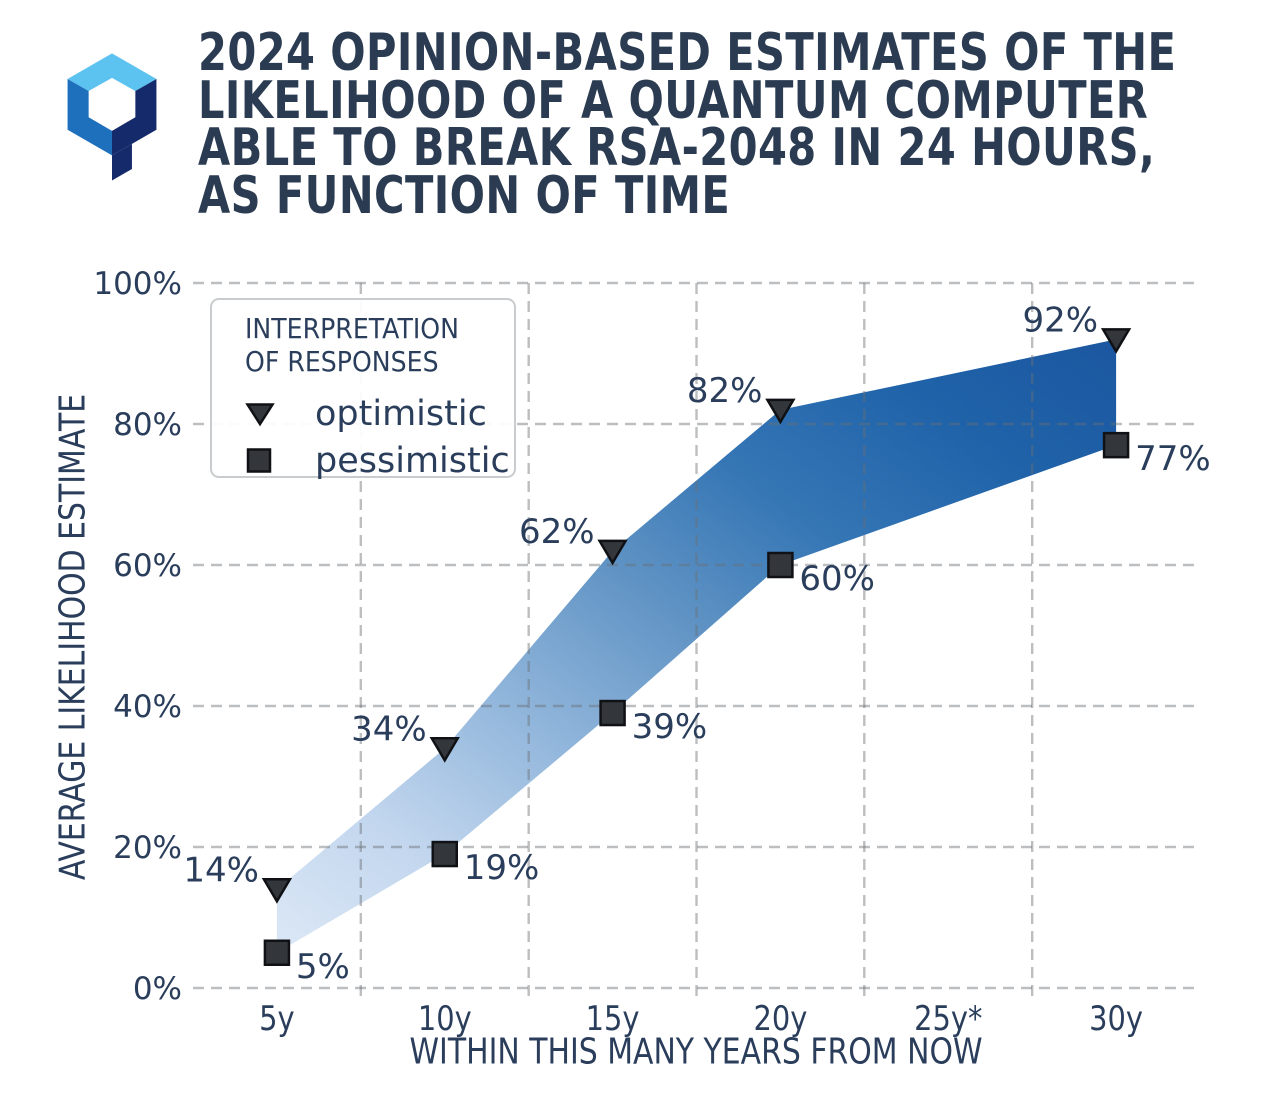 The height and width of the screenshot is (1099, 1280). What do you see at coordinates (780, 1019) in the screenshot?
I see `x-tick-label: 20y` at bounding box center [780, 1019].